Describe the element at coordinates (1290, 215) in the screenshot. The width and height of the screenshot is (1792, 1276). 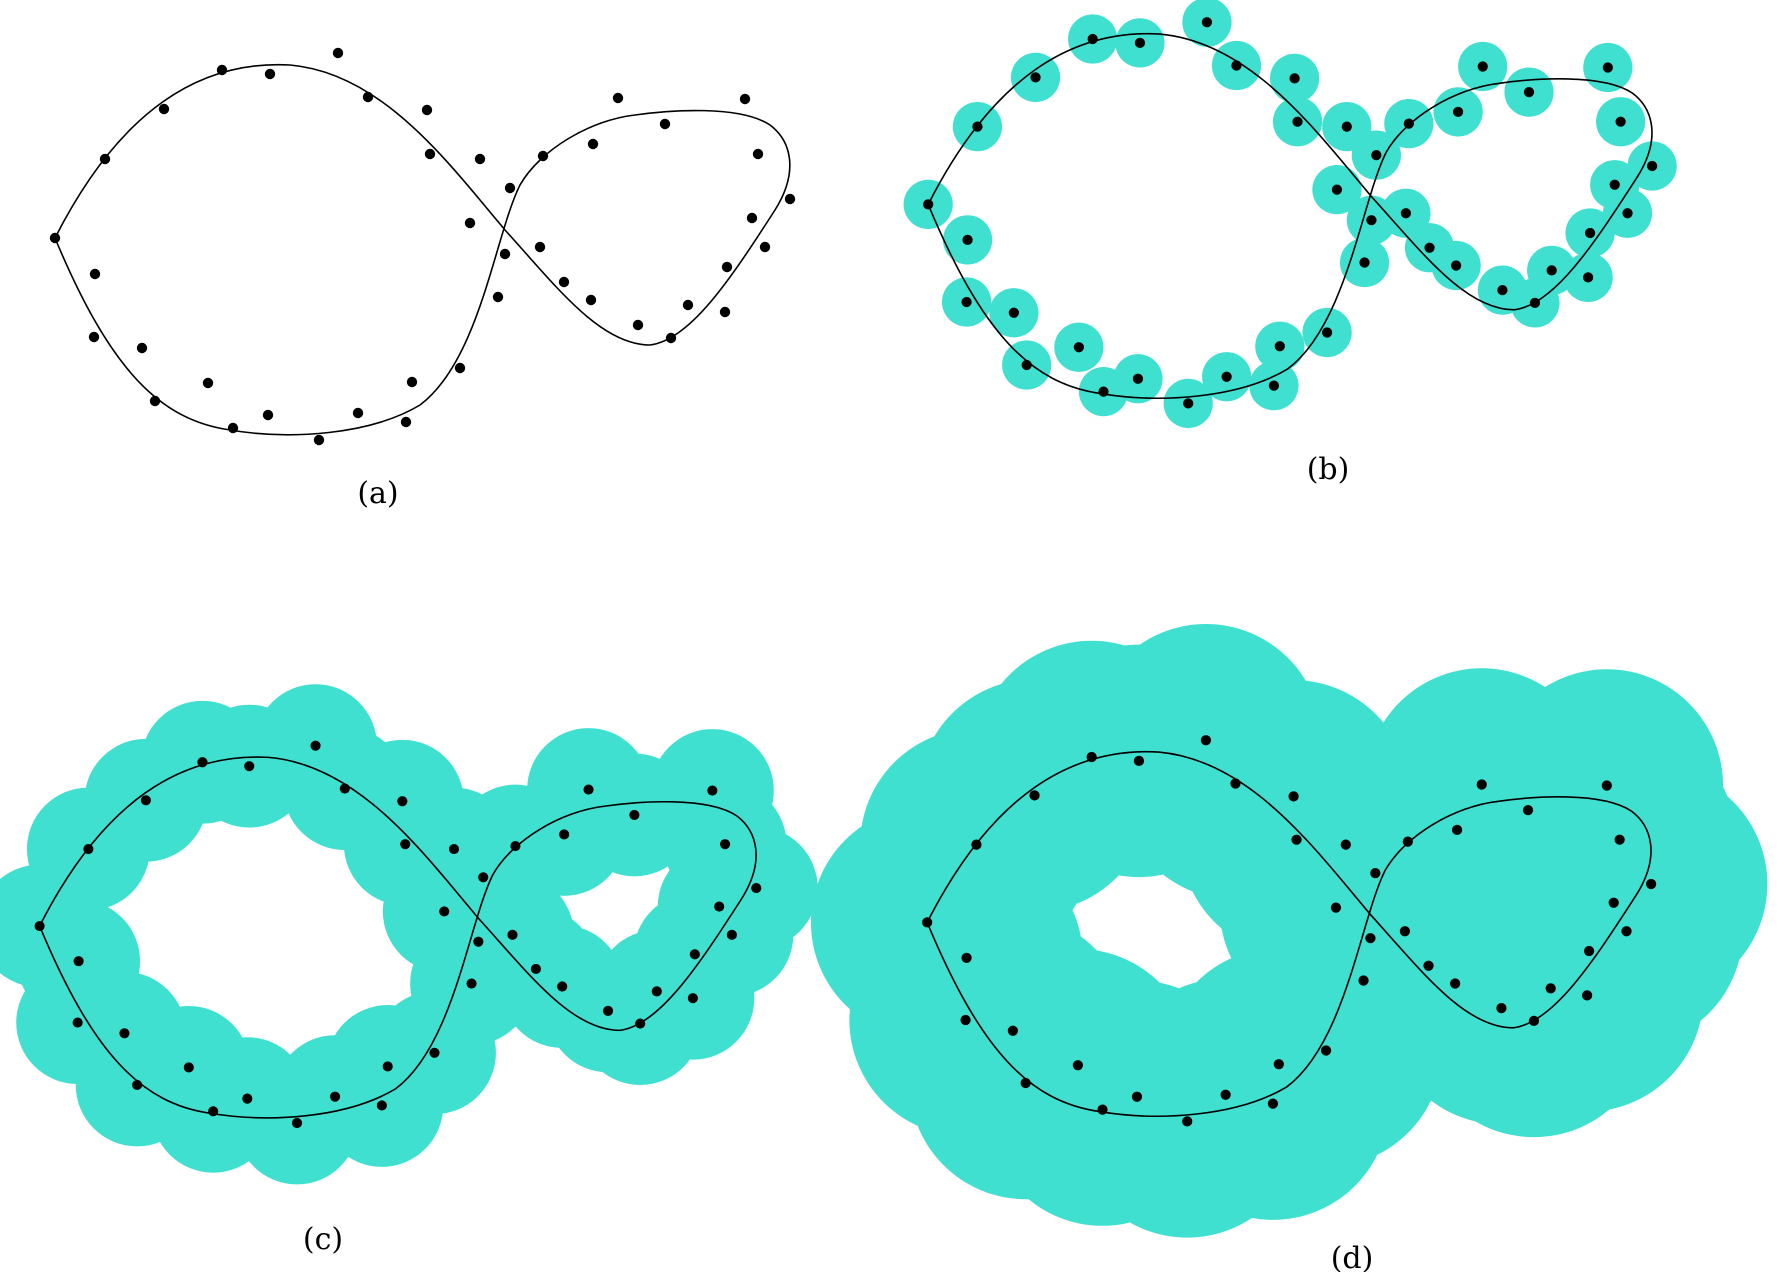
I see `panel-b-curve` at that location.